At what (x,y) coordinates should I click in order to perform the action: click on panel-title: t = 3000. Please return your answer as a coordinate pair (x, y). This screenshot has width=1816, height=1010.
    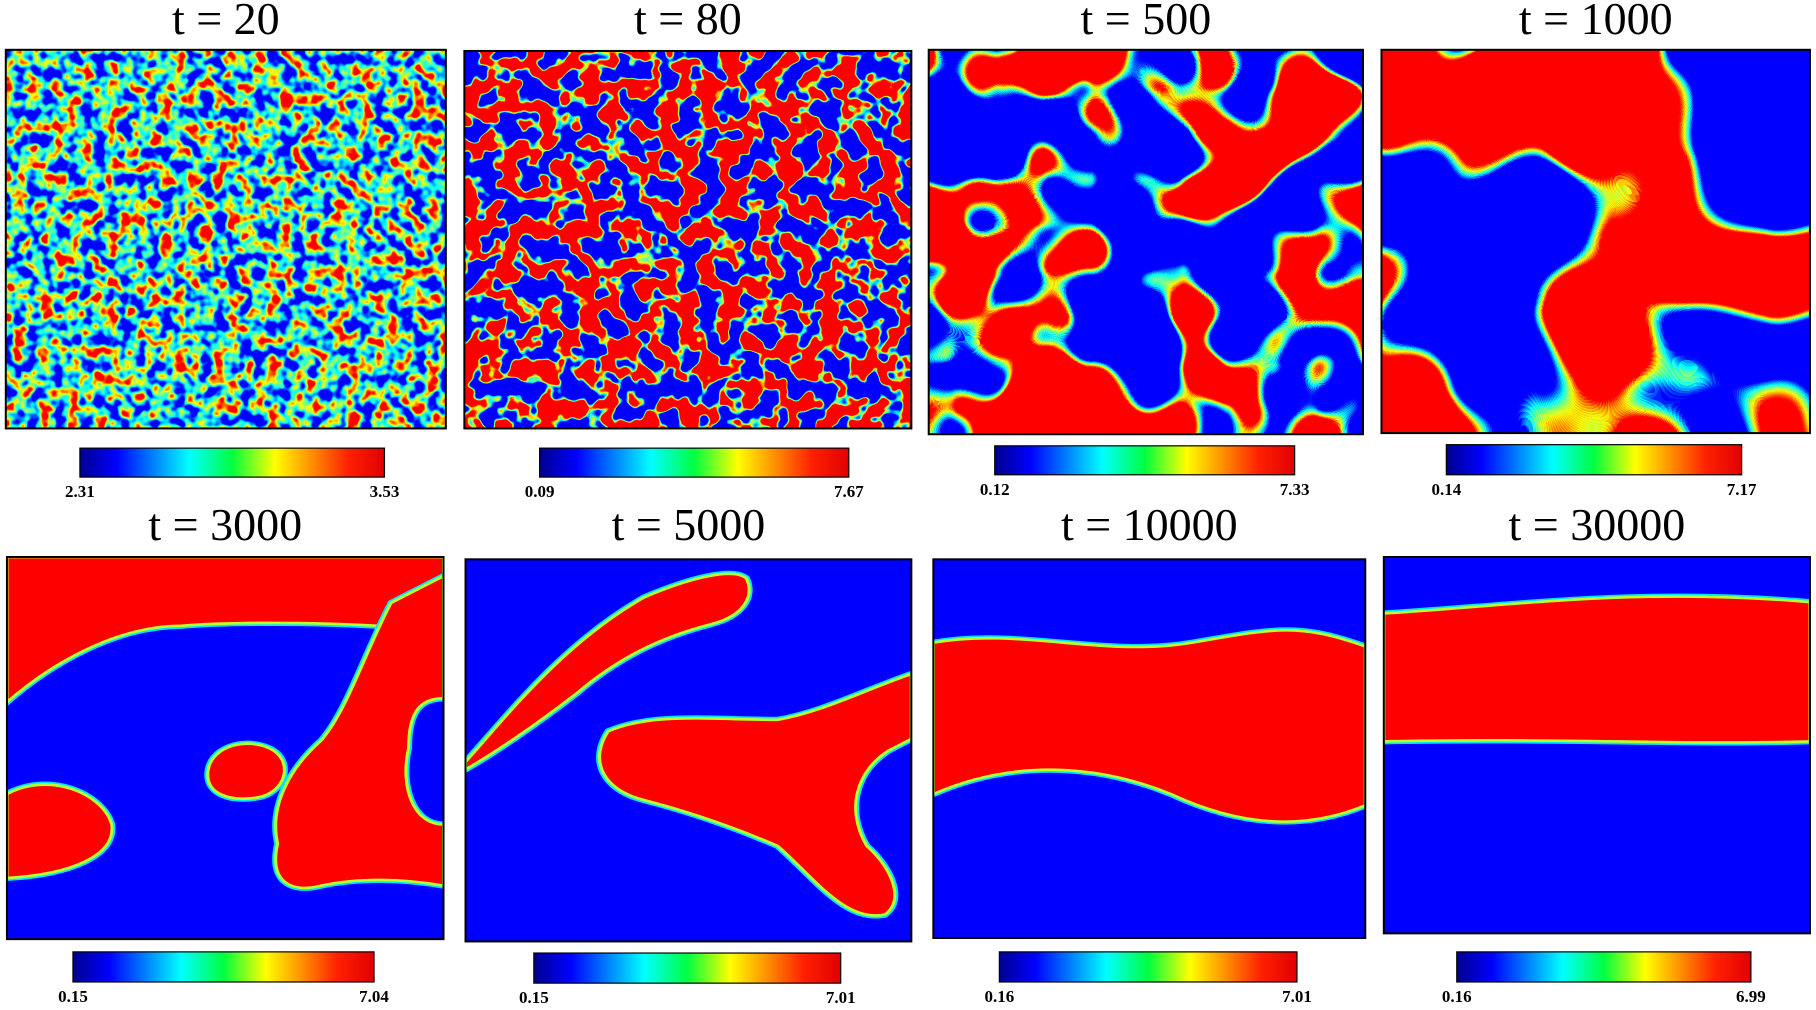
    Looking at the image, I should click on (225, 524).